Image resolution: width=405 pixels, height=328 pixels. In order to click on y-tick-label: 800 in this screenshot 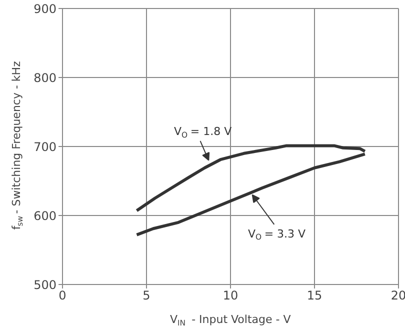, I will do `click(45, 78)`.